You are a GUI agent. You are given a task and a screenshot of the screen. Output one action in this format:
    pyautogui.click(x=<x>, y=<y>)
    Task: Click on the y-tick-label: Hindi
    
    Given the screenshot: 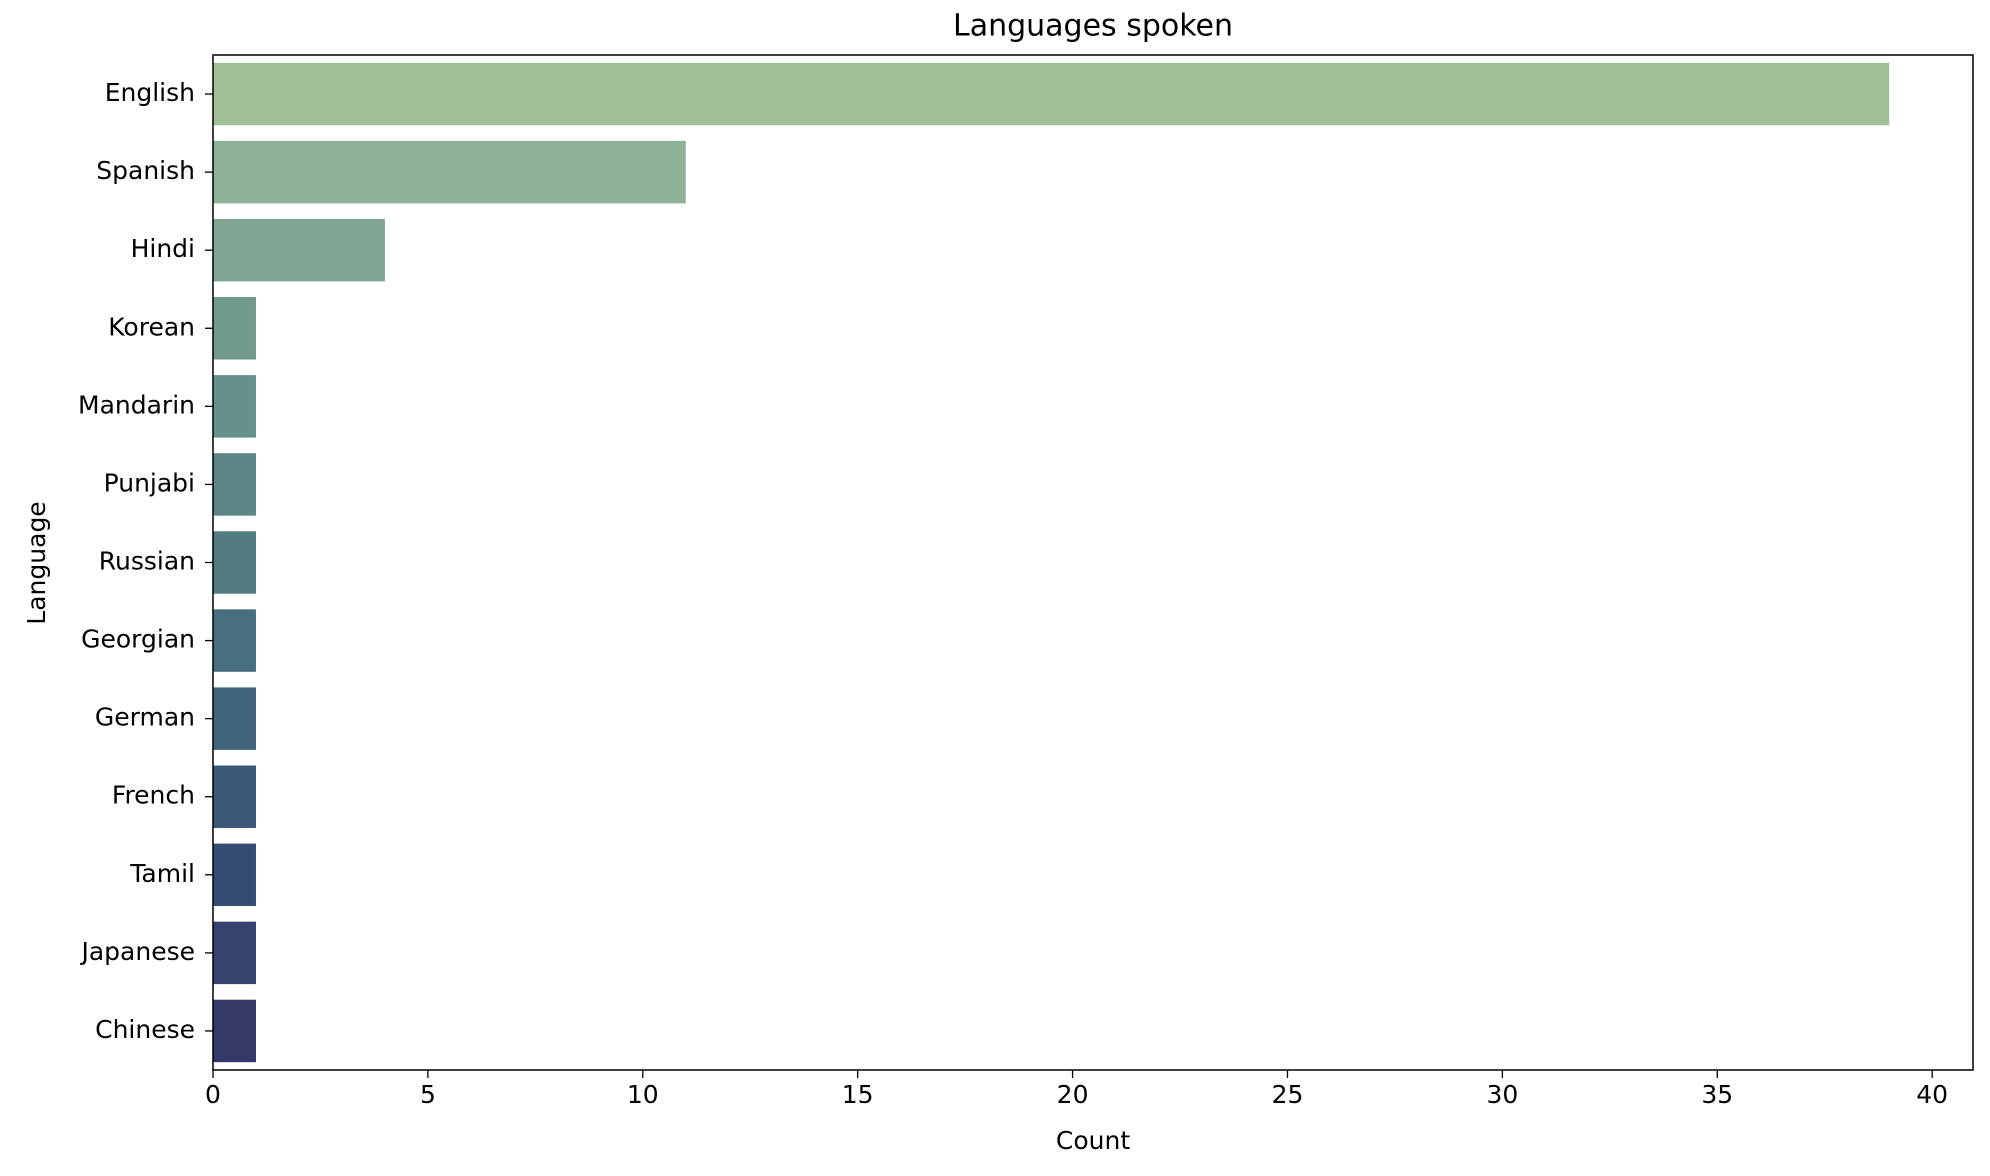 What is the action you would take?
    pyautogui.click(x=163, y=248)
    